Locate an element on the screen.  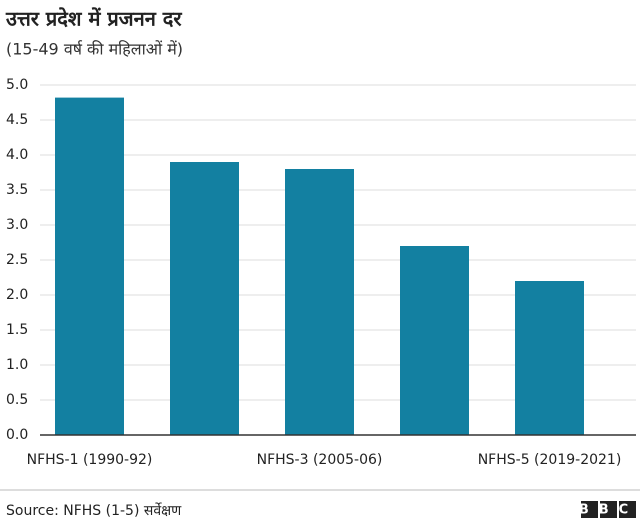
y-tick-label: 5.0 is located at coordinates (17, 85).